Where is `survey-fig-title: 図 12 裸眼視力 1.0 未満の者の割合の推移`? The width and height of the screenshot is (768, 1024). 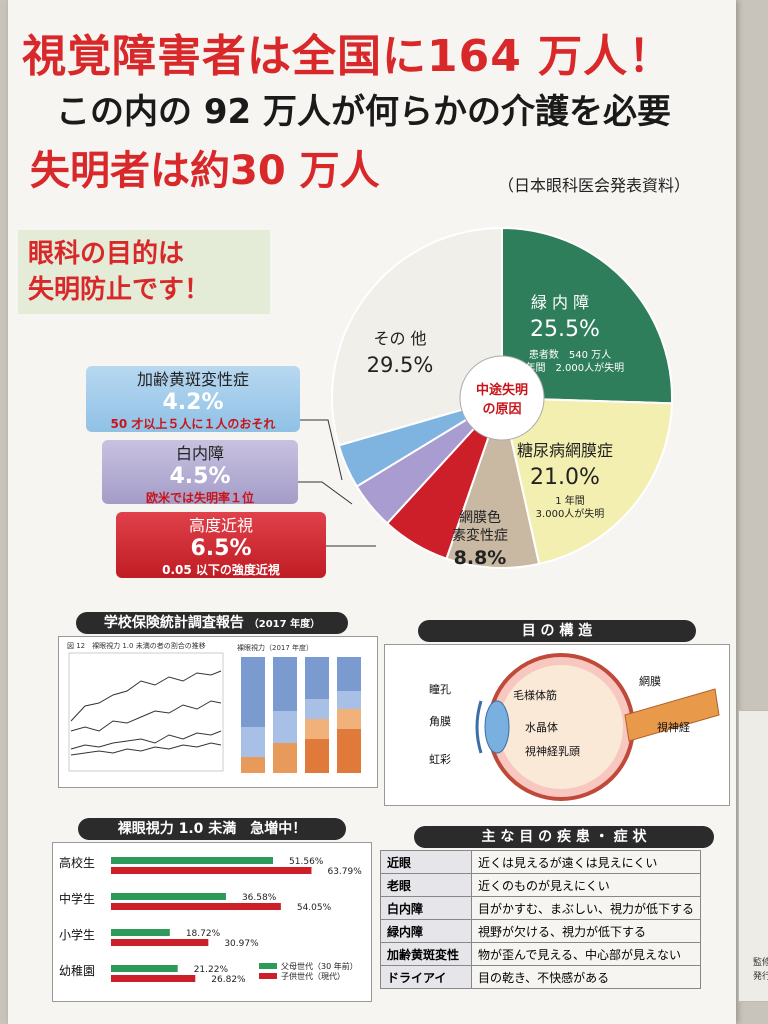 survey-fig-title: 図 12 裸眼視力 1.0 未満の者の割合の推移 is located at coordinates (136, 646).